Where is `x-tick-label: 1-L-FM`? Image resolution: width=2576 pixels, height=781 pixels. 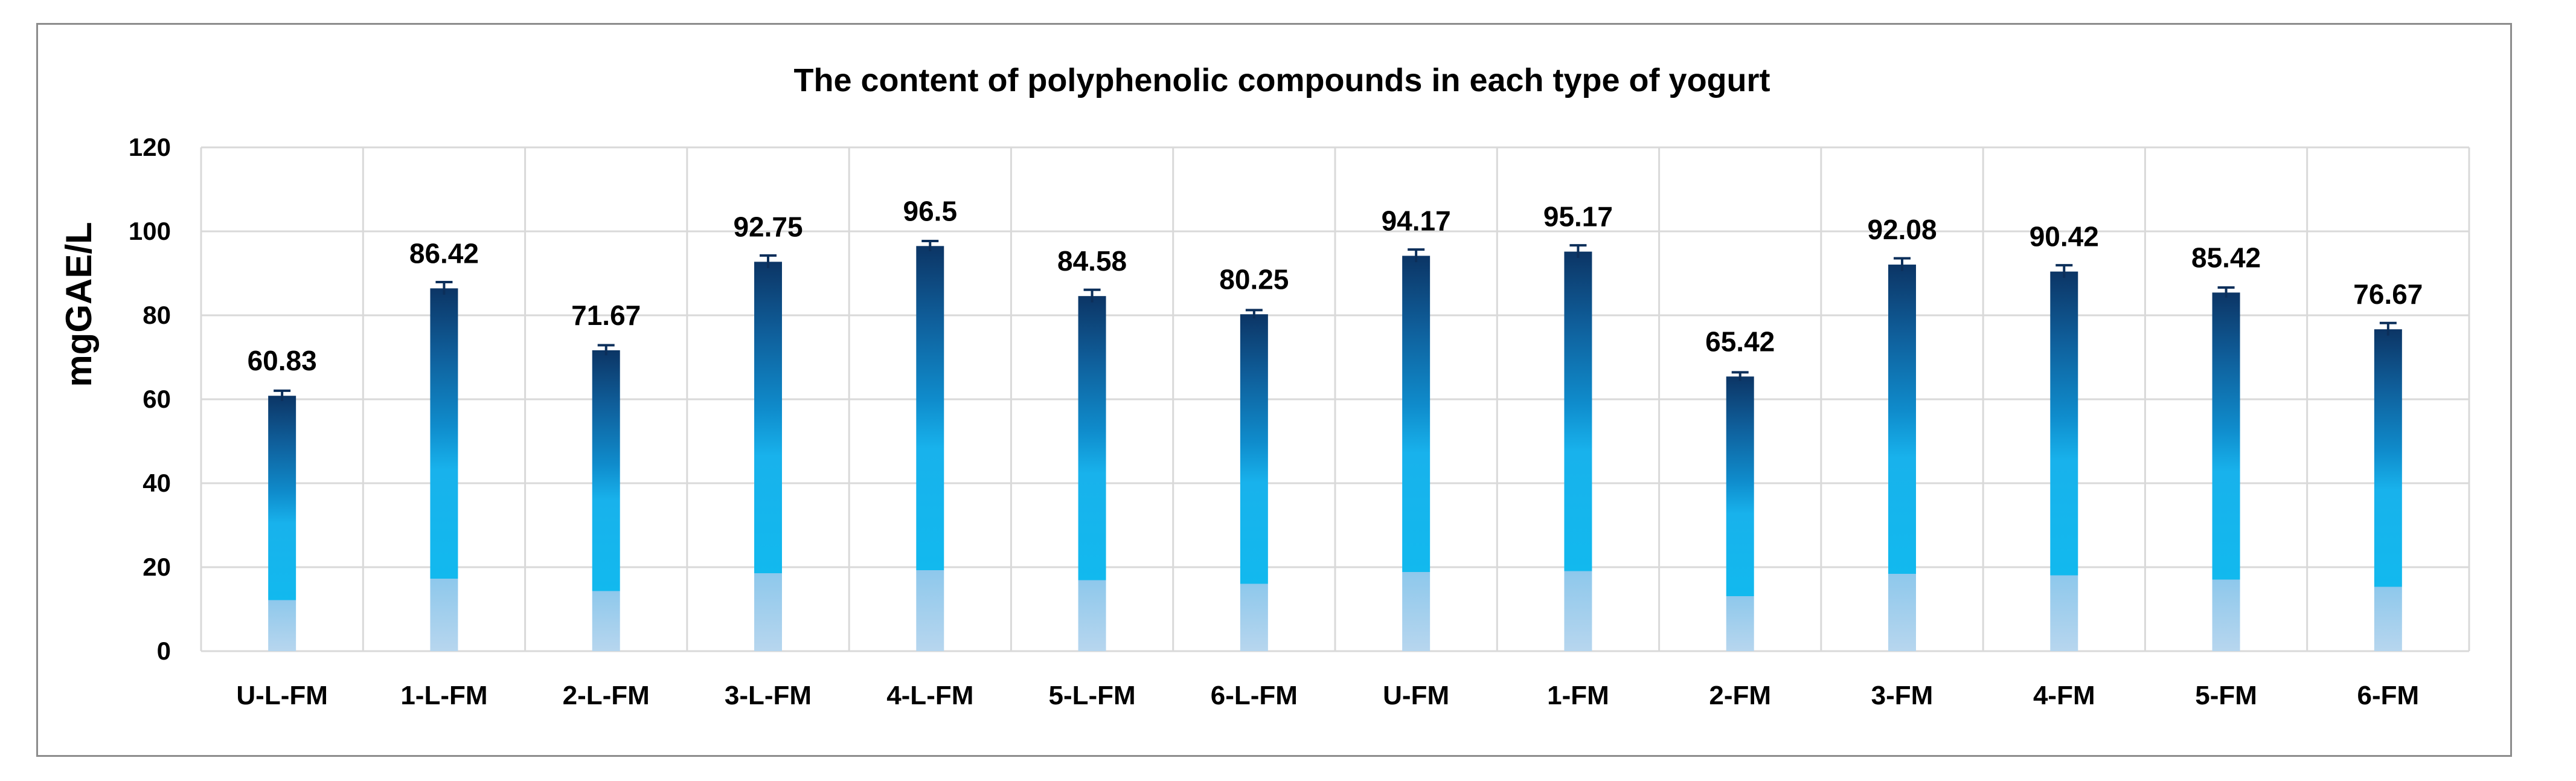
x-tick-label: 1-L-FM is located at coordinates (443, 695).